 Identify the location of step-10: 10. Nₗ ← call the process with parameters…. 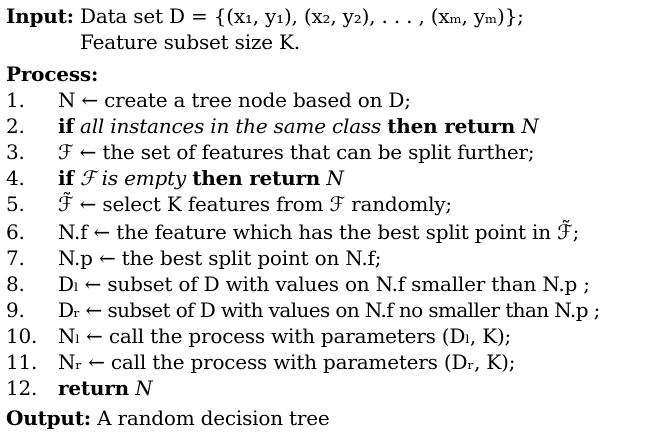
(258, 336).